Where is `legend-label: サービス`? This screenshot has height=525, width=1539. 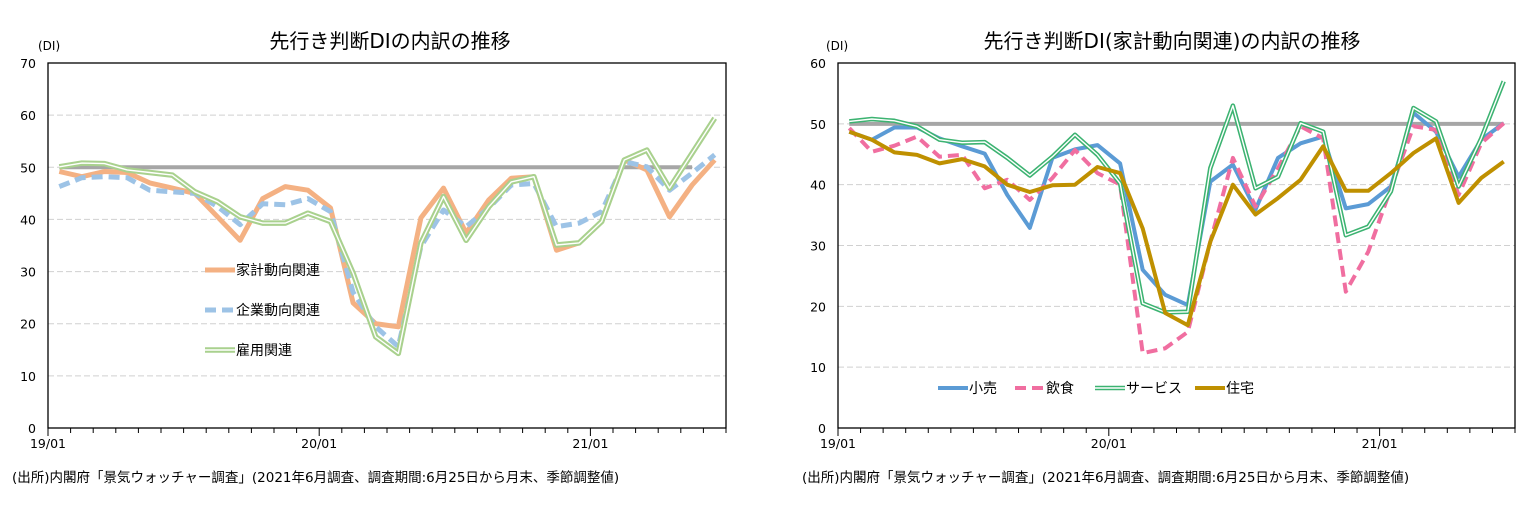 legend-label: サービス is located at coordinates (1154, 389).